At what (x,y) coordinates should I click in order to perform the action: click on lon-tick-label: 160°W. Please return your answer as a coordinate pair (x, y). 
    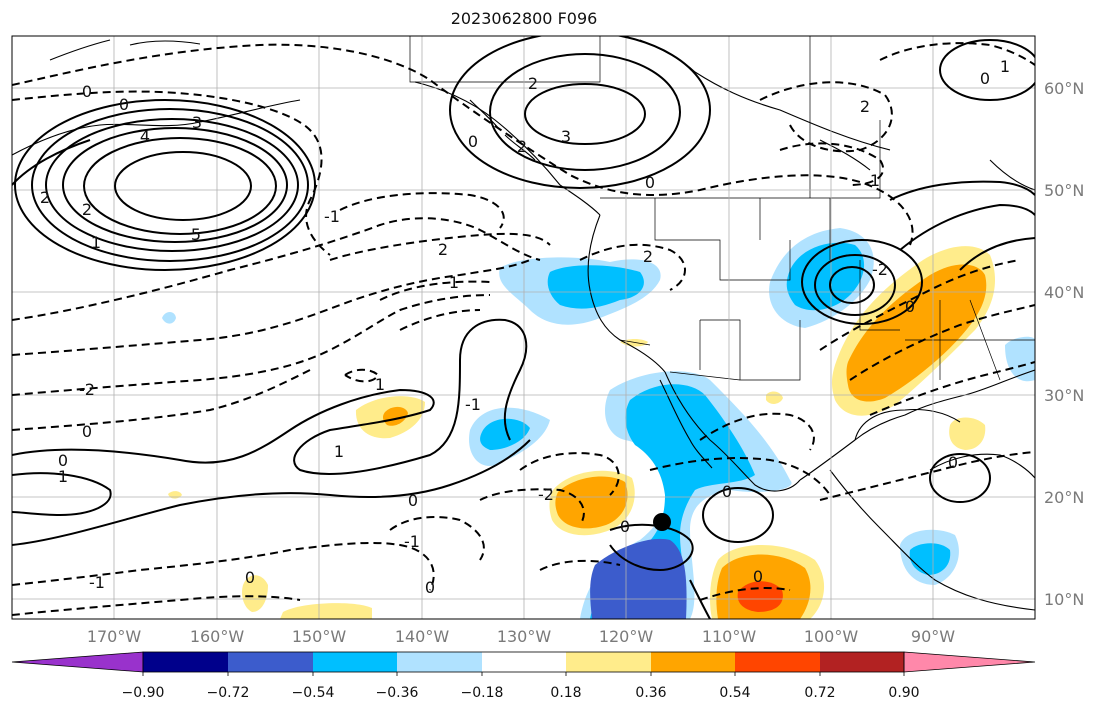
    Looking at the image, I should click on (217, 636).